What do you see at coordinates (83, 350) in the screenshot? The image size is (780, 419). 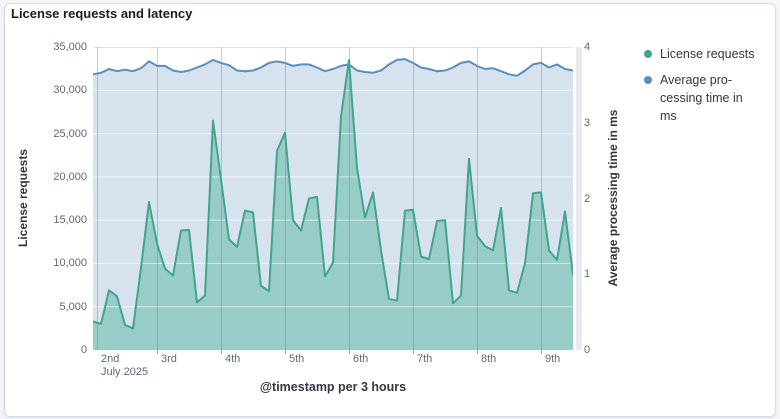 I see `y-axis-left-tick-label: 0` at bounding box center [83, 350].